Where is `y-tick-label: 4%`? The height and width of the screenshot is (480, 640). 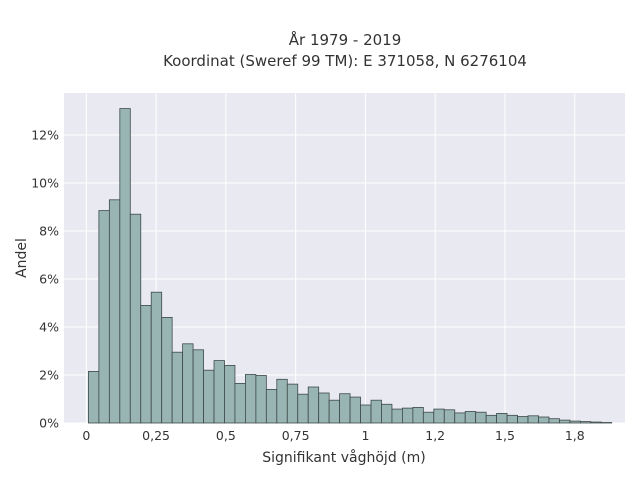 y-tick-label: 4% is located at coordinates (49, 327).